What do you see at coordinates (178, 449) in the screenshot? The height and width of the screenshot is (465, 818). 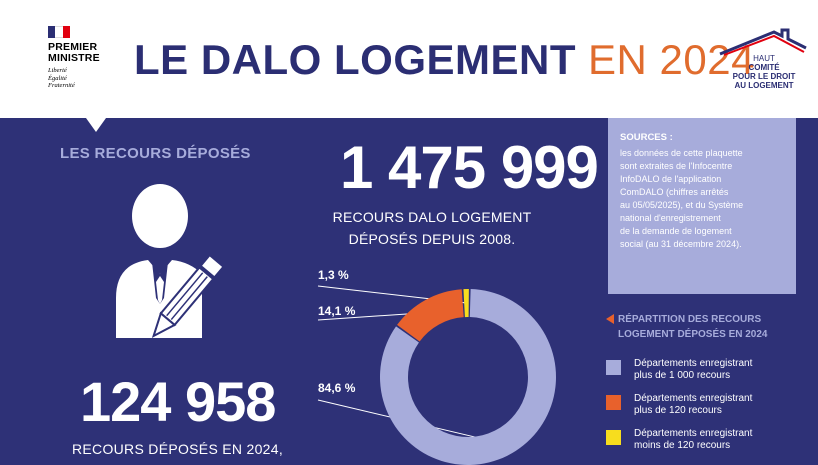 I see `count-2024-label: RECOURS DÉPOSÉS EN 2024,` at bounding box center [178, 449].